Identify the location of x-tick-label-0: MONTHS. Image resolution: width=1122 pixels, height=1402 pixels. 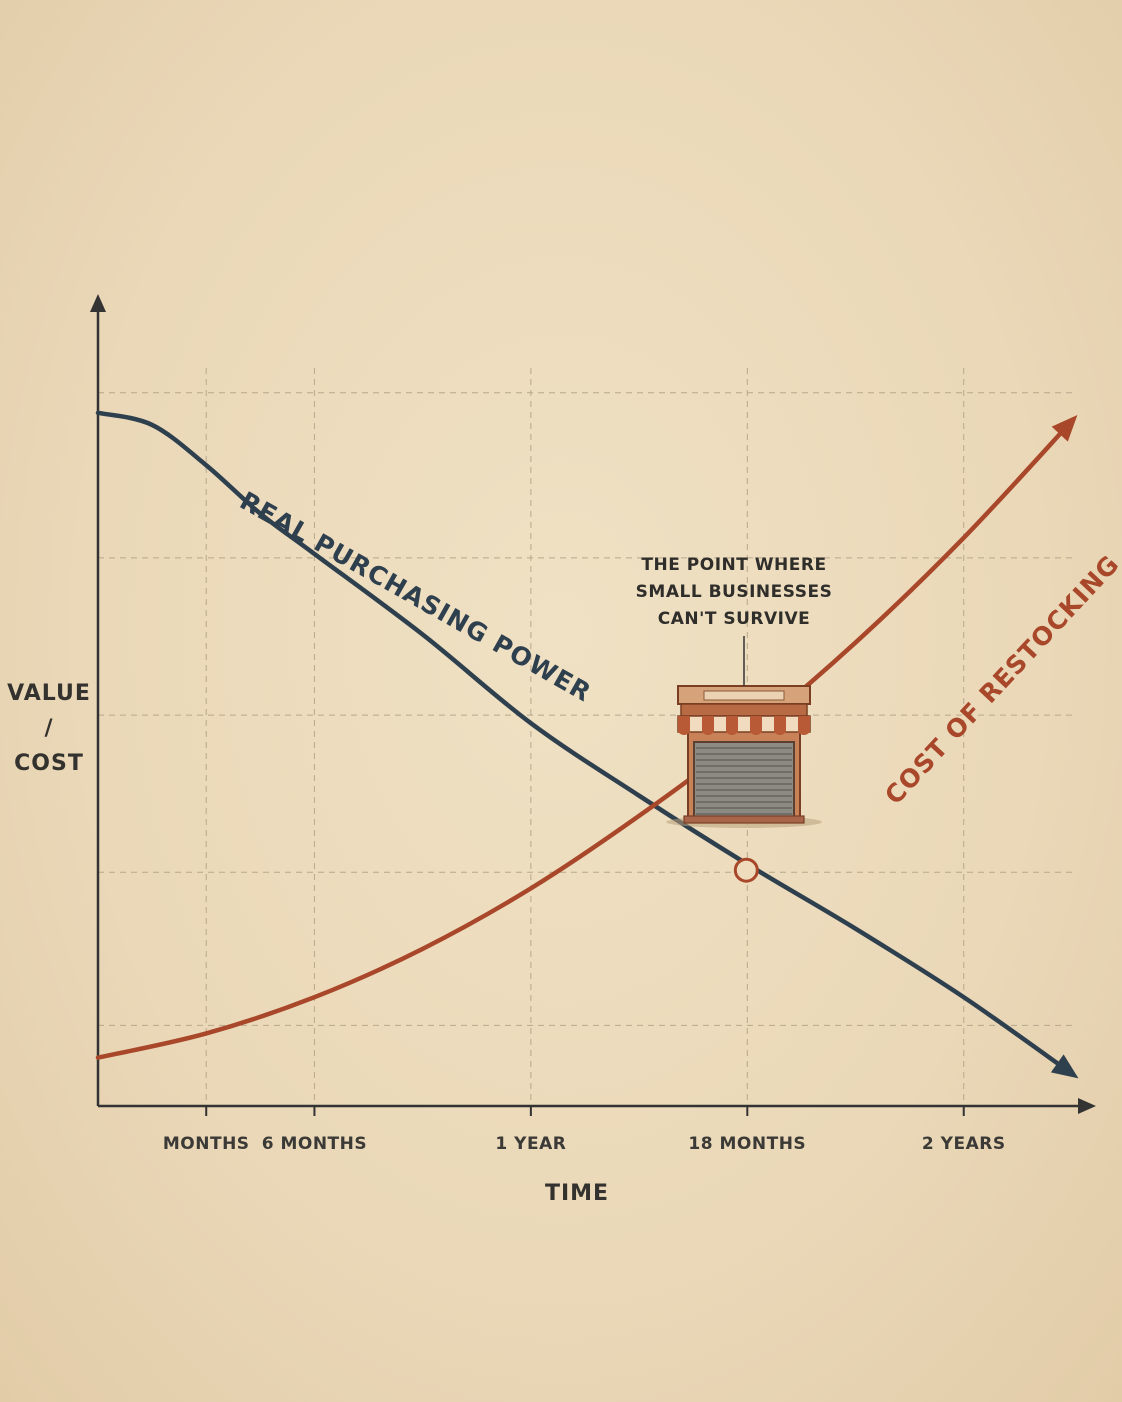
(206, 1144).